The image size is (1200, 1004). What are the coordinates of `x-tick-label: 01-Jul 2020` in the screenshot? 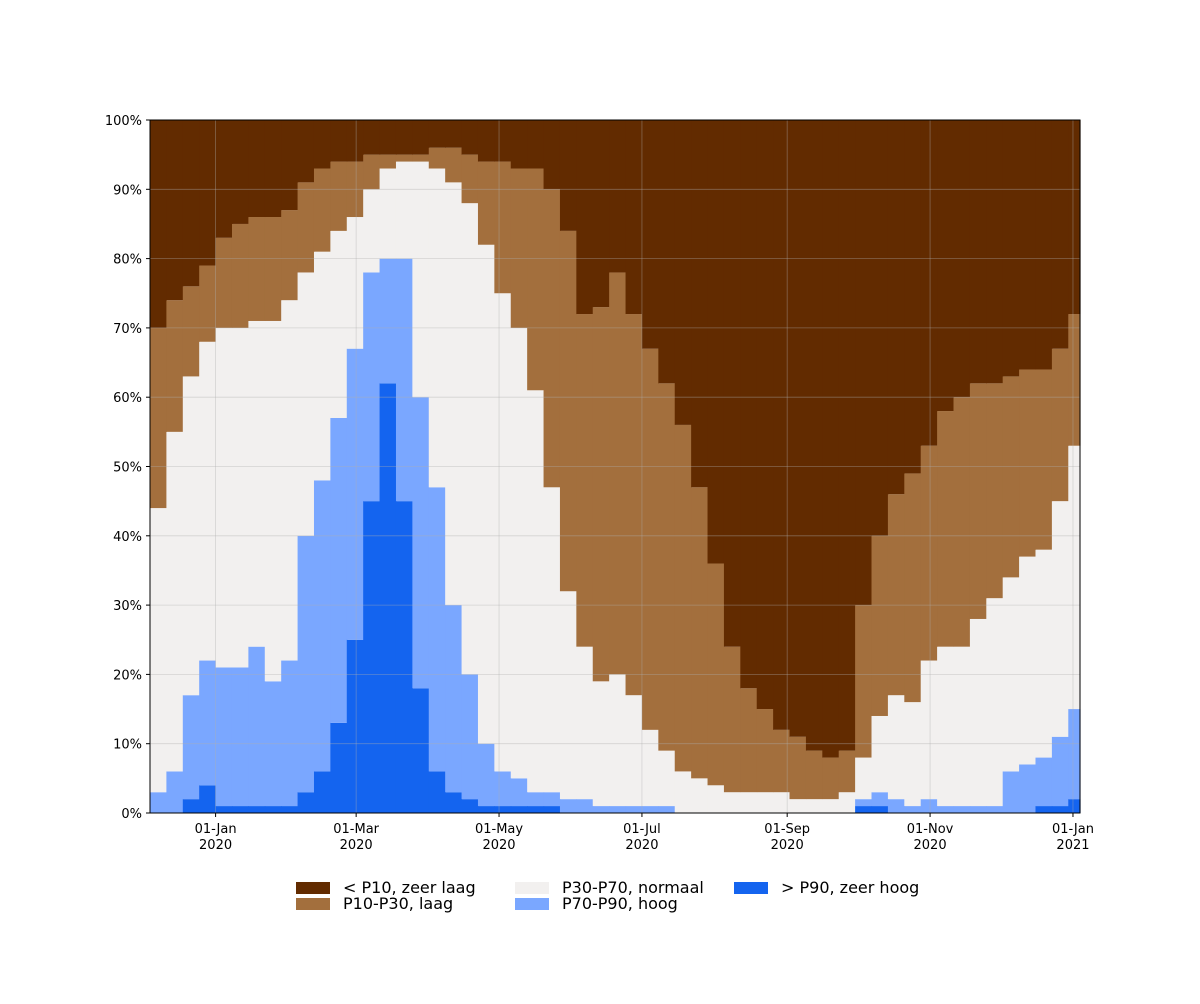 It's located at (642, 837).